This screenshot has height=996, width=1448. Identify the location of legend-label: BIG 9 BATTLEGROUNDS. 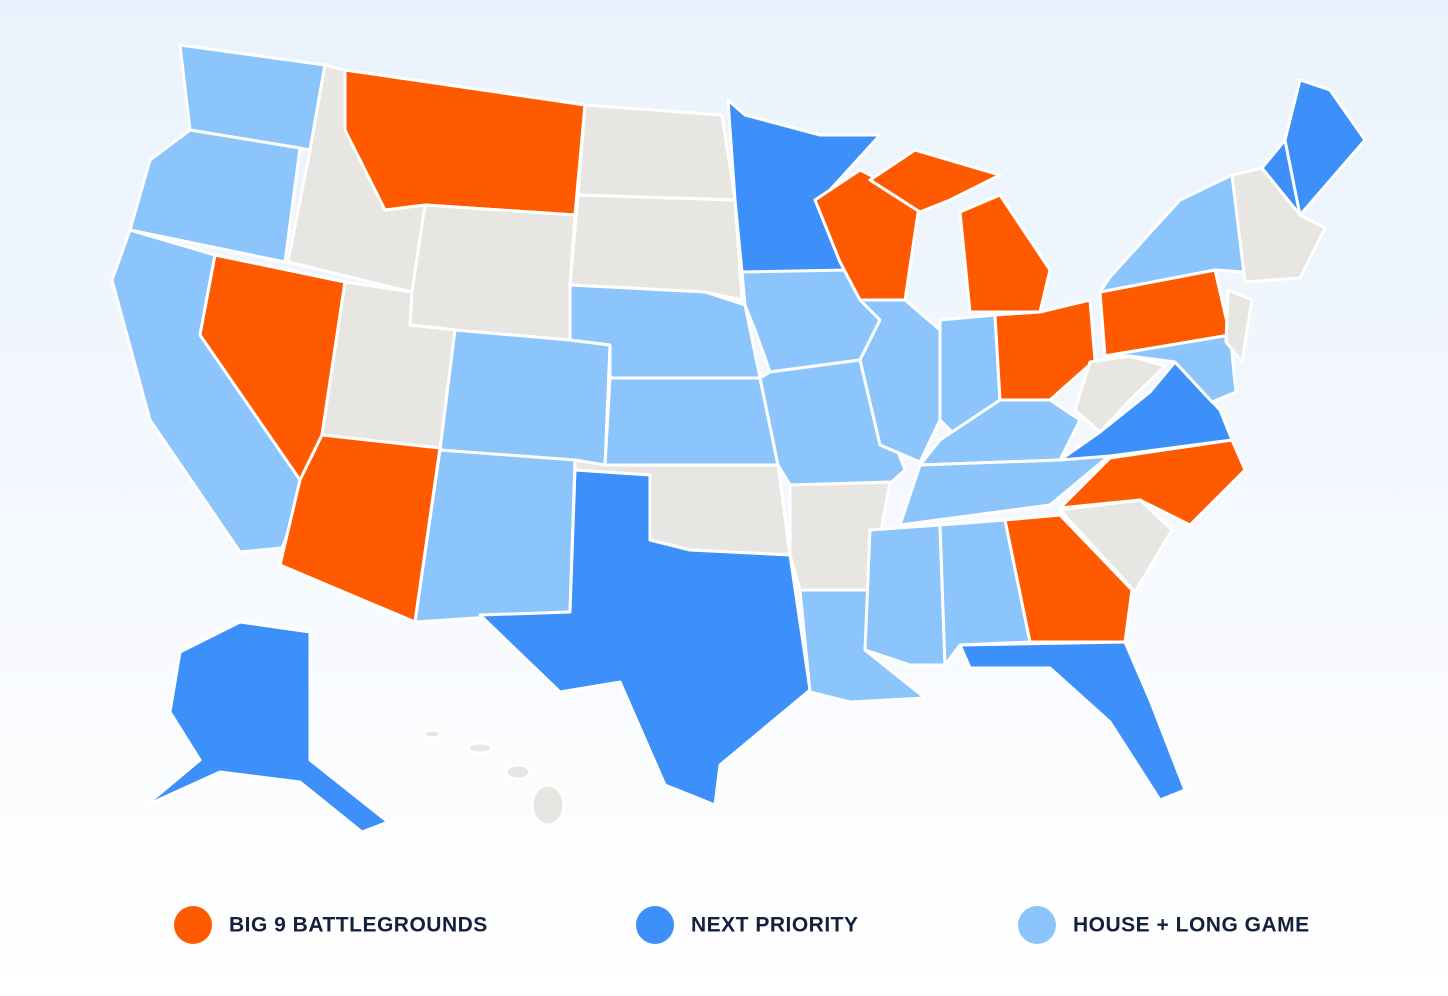
(358, 925).